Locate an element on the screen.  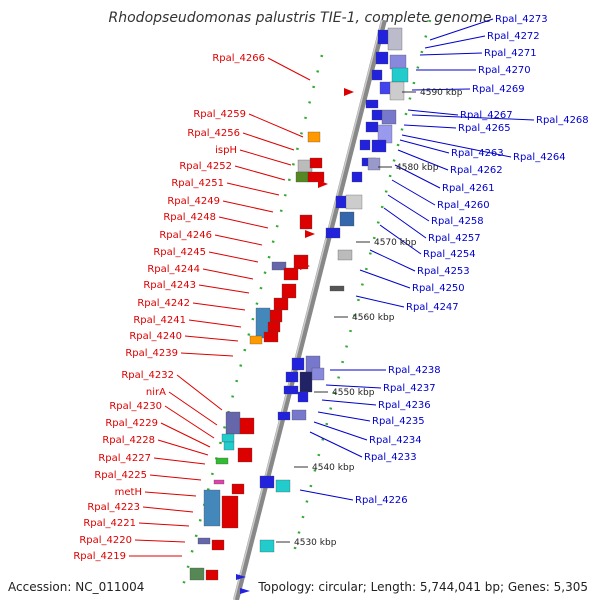
gene-label-left: Rpal_4232 is located at coordinates (147, 375).